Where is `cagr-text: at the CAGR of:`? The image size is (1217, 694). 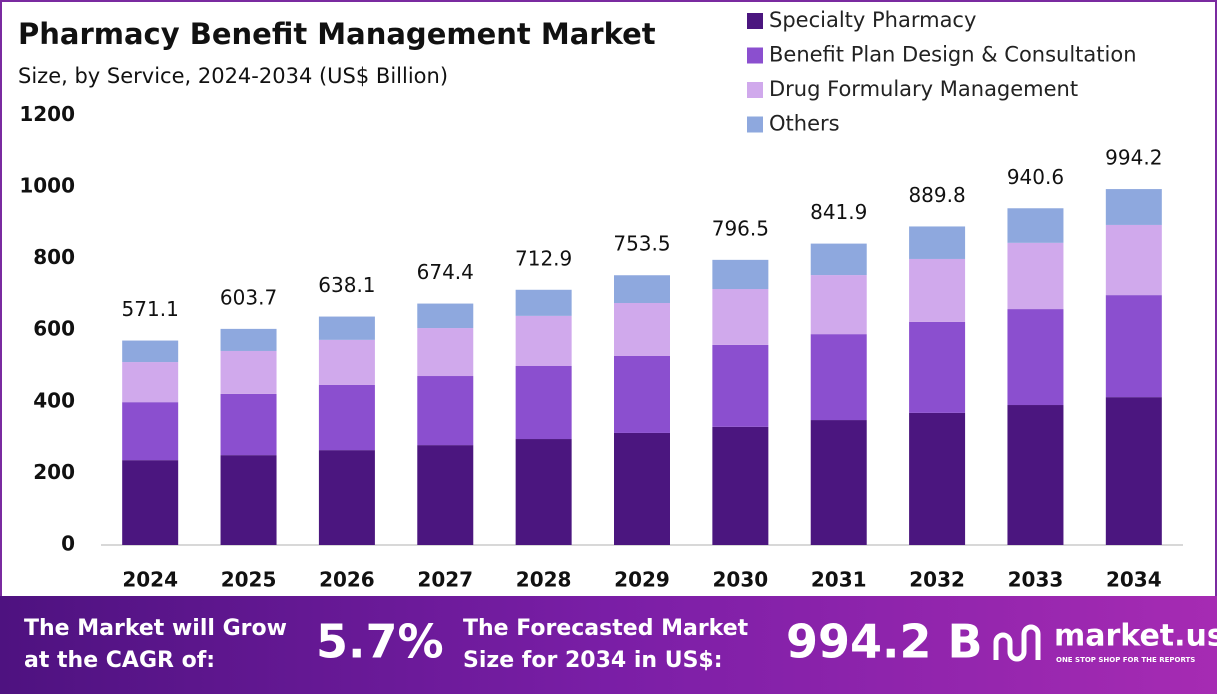
cagr-text: at the CAGR of: is located at coordinates (119, 660).